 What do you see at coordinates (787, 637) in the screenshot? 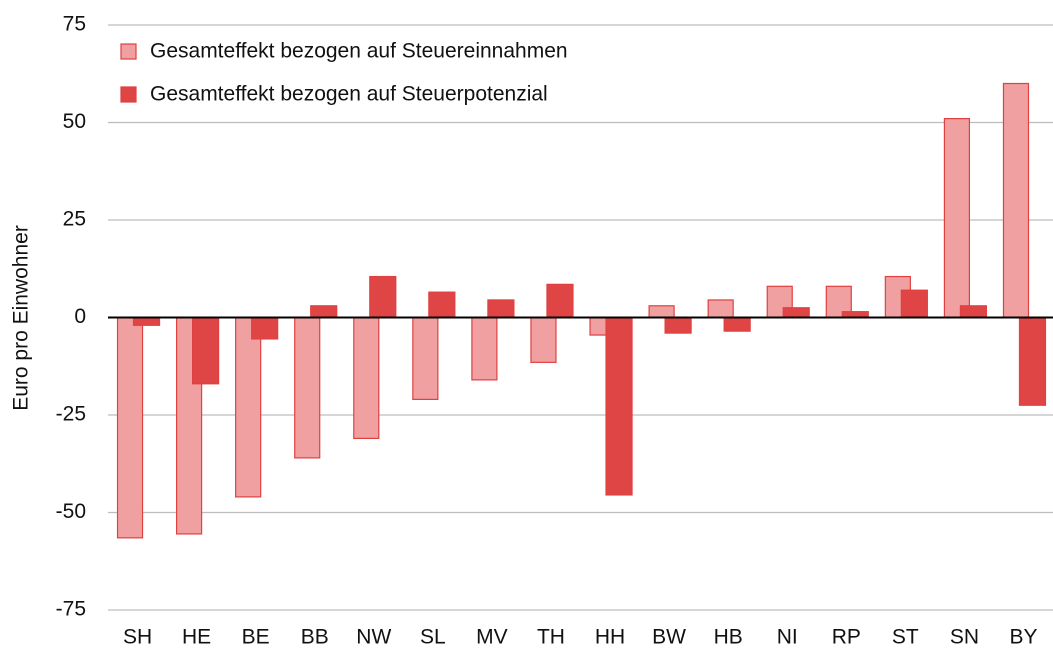
I see `x-tick-label: NI` at bounding box center [787, 637].